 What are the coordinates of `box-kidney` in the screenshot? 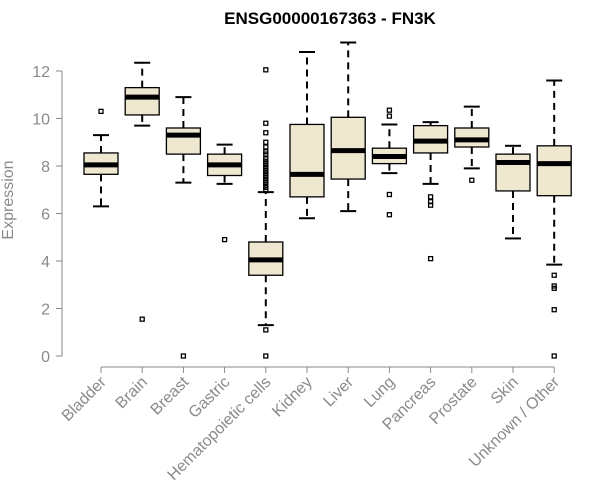 It's located at (307, 135).